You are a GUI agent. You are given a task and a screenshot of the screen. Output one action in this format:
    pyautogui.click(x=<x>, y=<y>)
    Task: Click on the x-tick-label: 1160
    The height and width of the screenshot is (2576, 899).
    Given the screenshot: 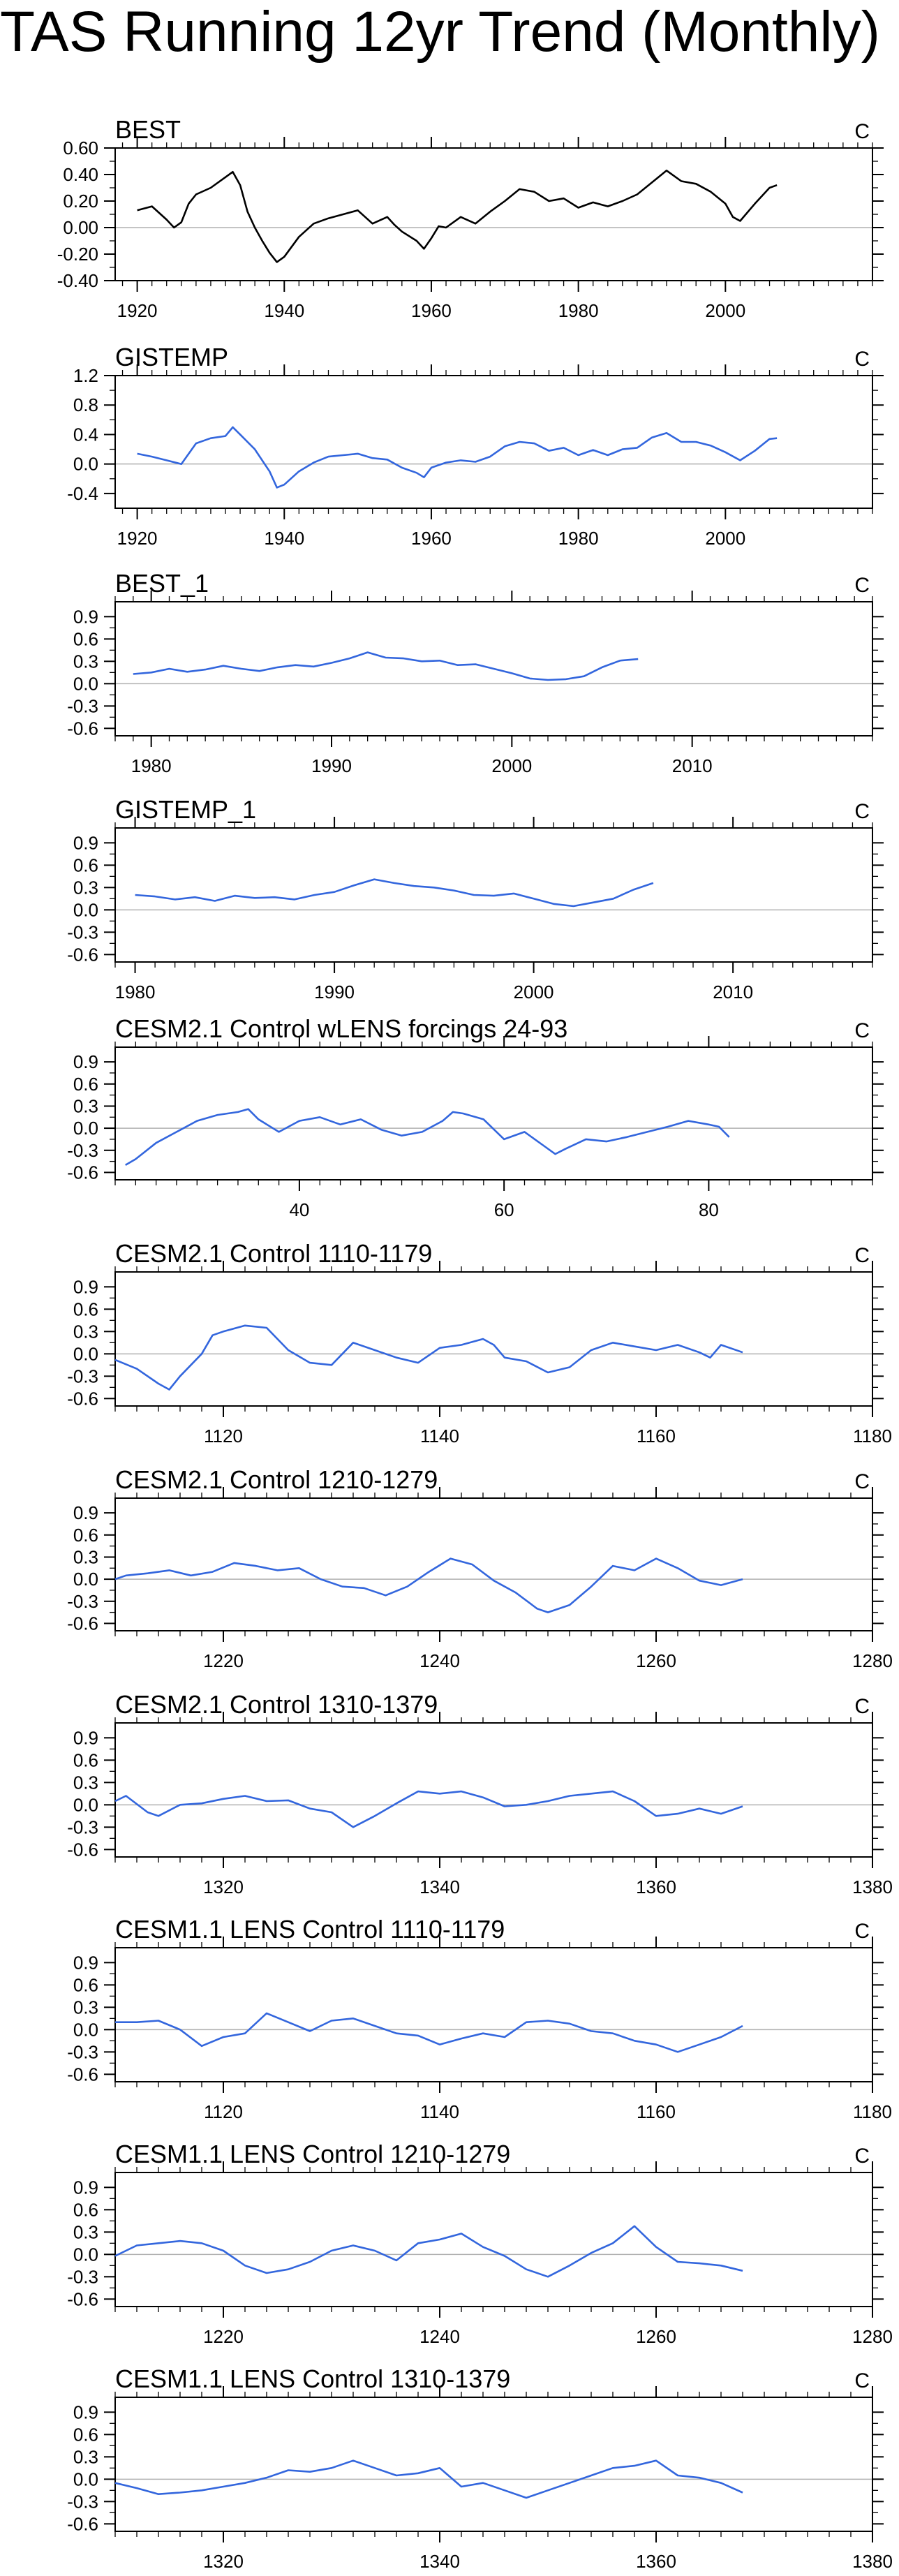 What is the action you would take?
    pyautogui.click(x=656, y=2111)
    